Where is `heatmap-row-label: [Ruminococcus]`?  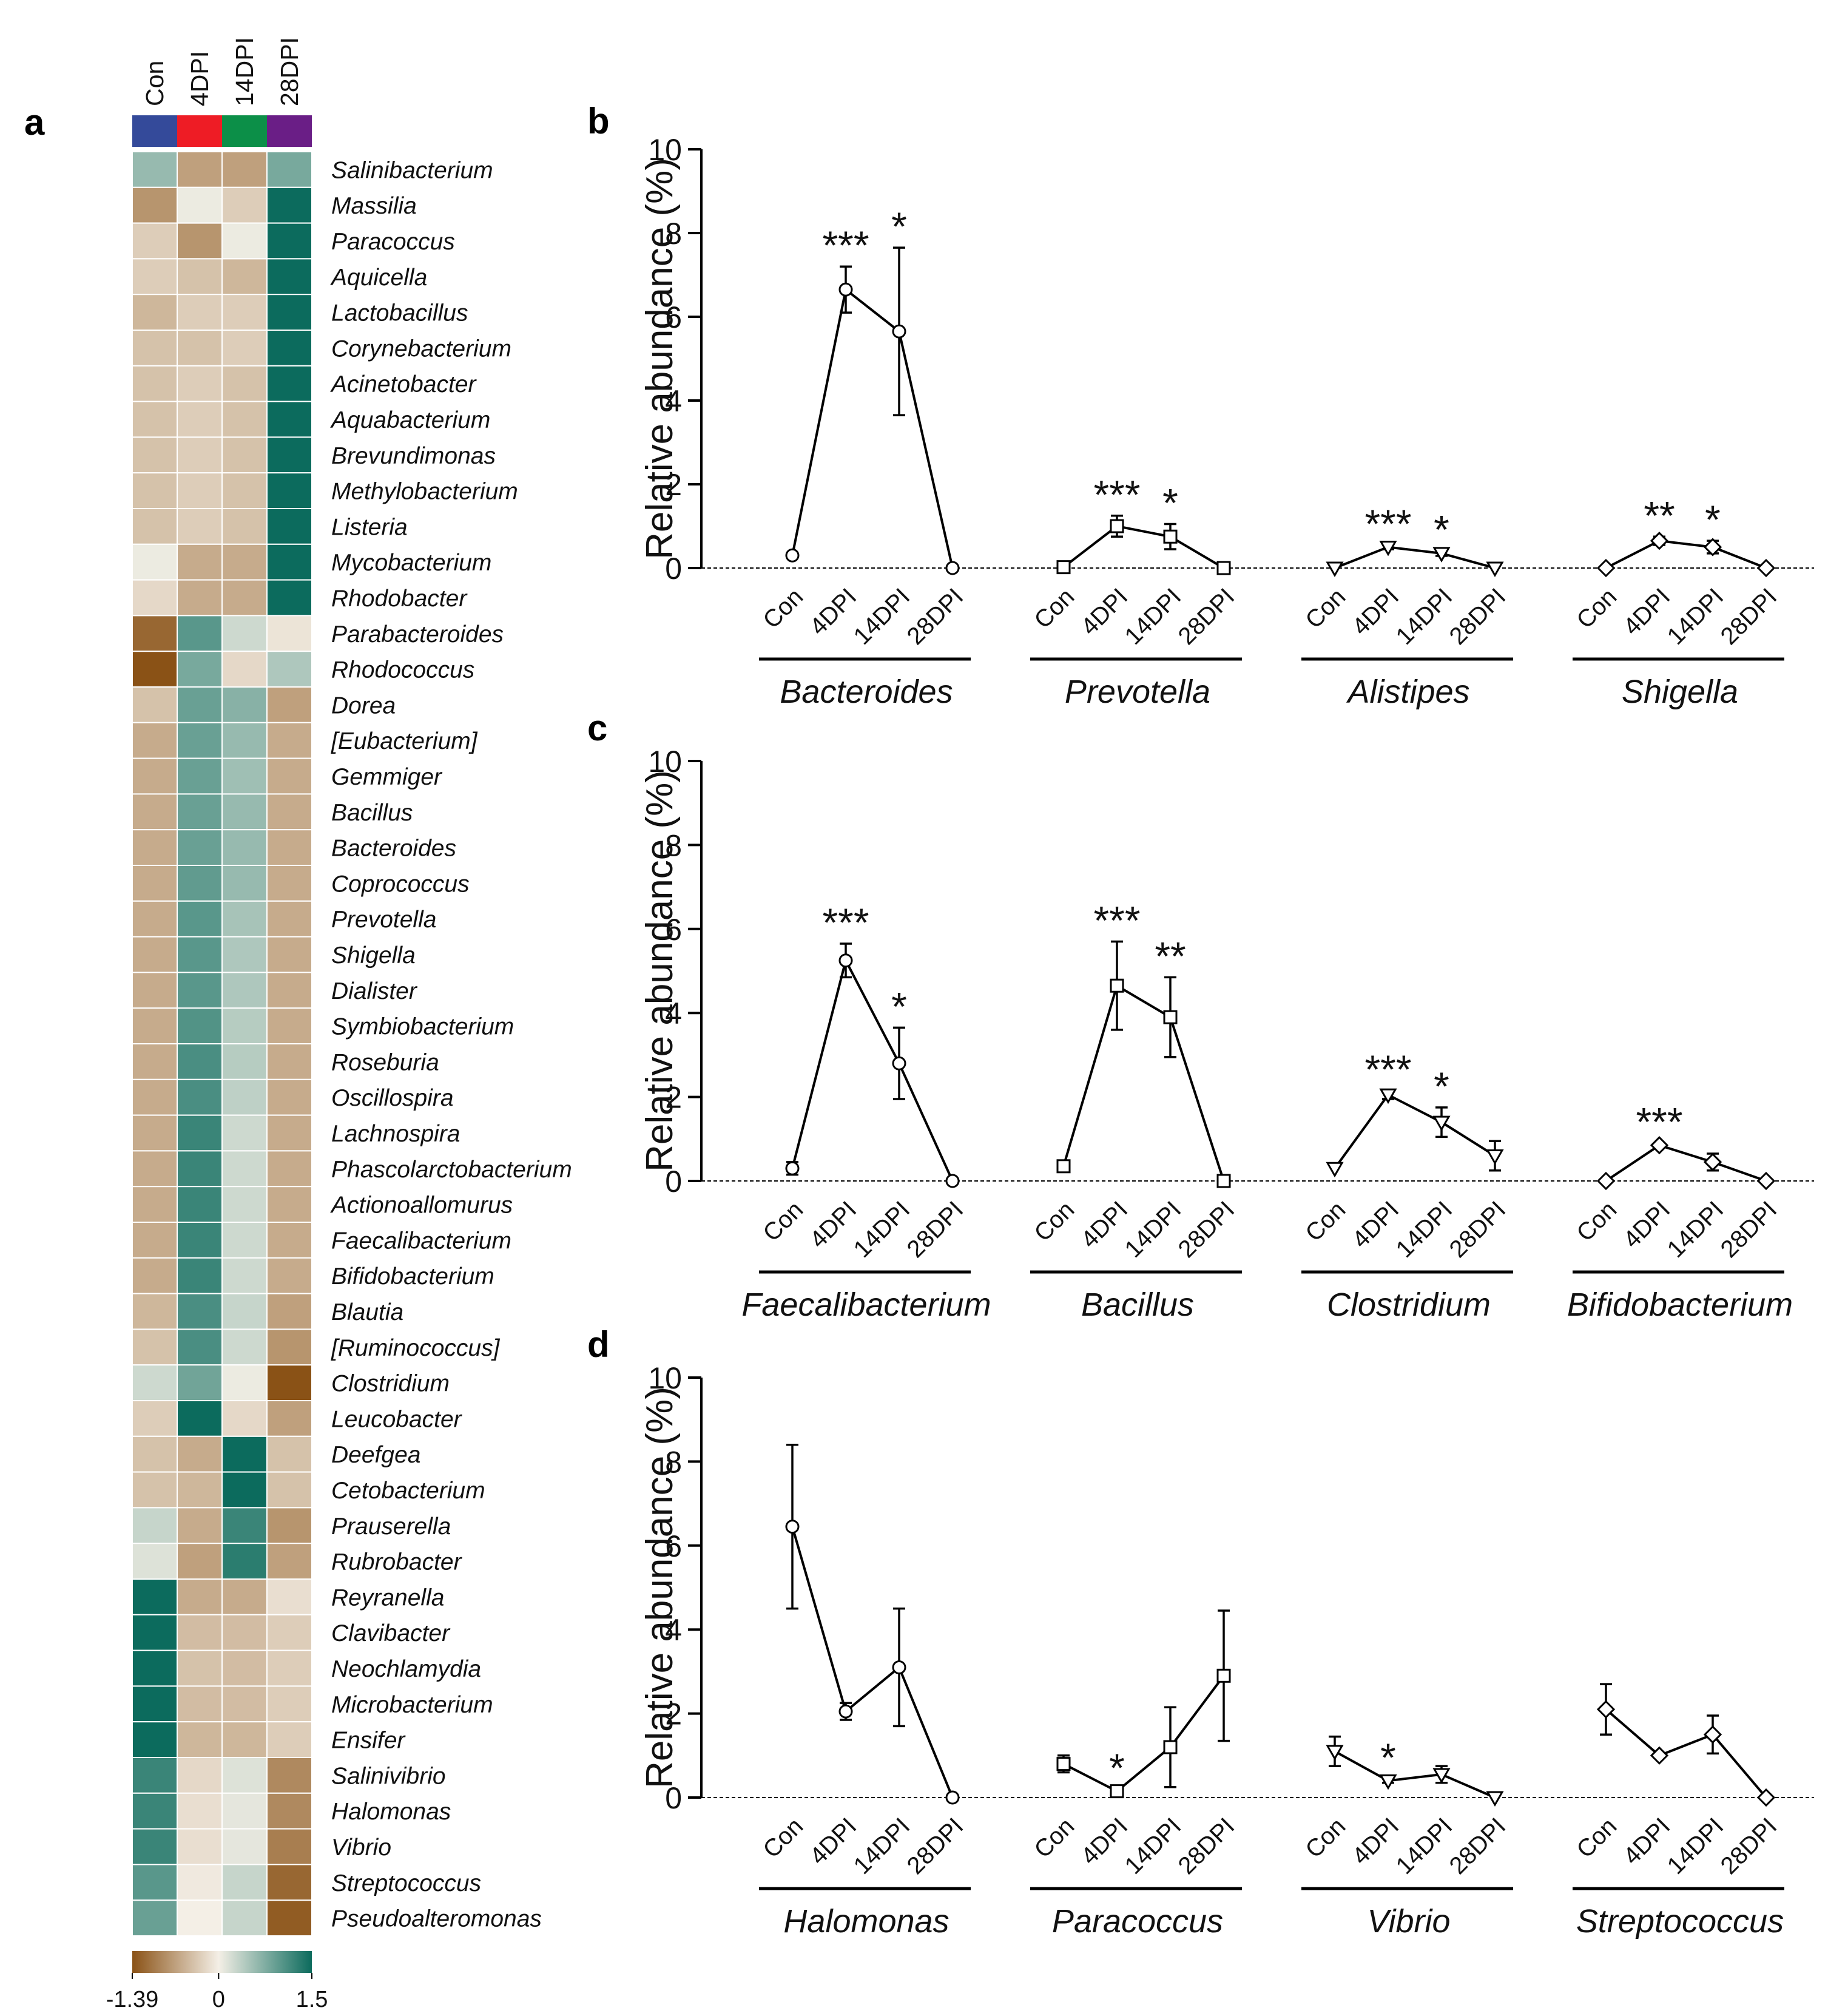
heatmap-row-label: [Ruminococcus] is located at coordinates (416, 1348).